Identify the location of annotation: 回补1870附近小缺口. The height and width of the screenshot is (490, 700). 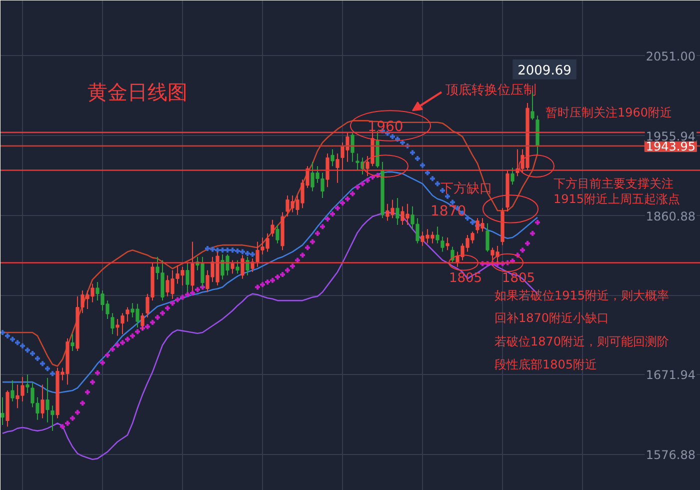
(552, 318).